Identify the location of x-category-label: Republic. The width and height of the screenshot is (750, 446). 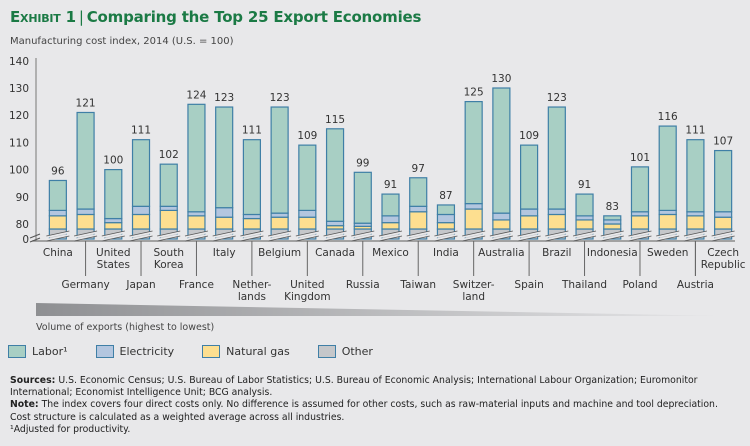
(723, 265).